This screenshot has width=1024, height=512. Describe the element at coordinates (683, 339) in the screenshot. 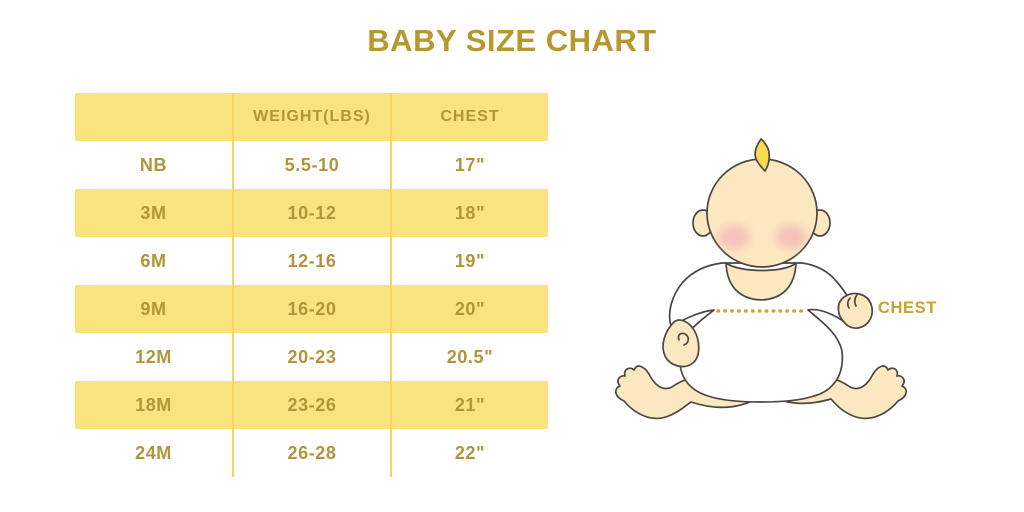

I see `baby-left-hand-curl` at that location.